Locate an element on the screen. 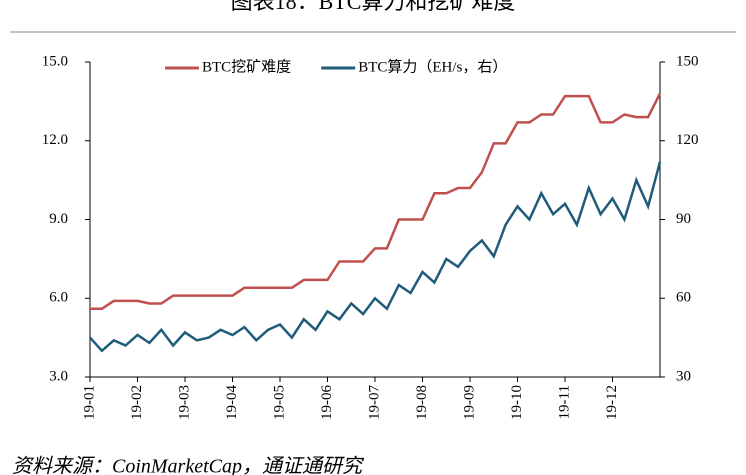  legend-label: BTC挖矿难度 is located at coordinates (246, 66).